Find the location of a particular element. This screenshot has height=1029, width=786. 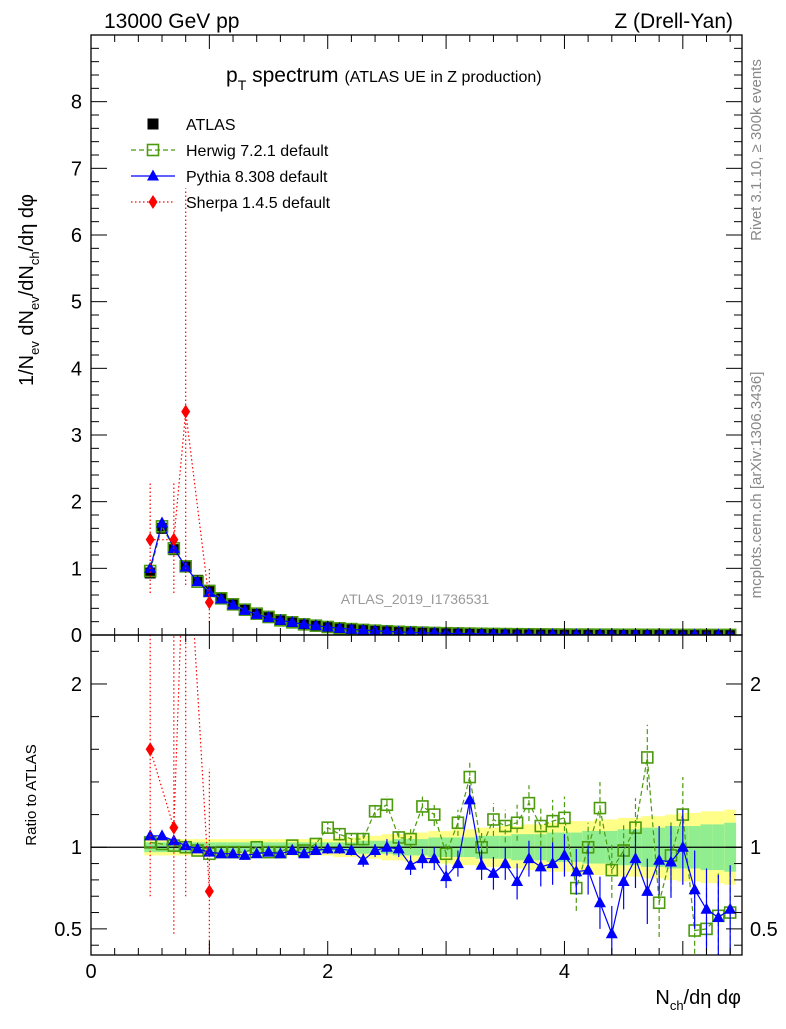

y-tick-label: 1 is located at coordinates (76, 569).